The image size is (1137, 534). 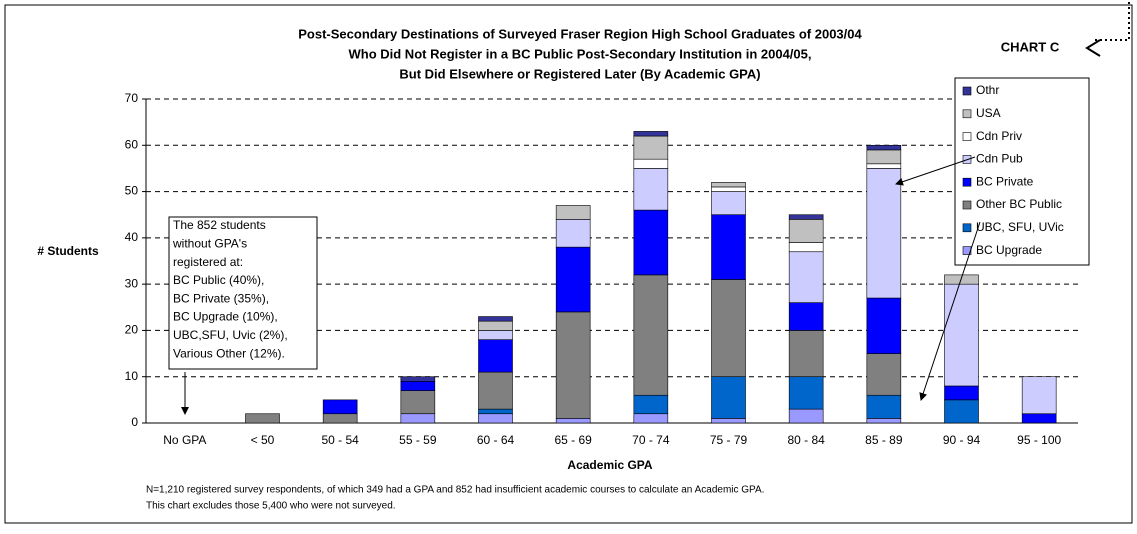 I want to click on annotation-line: registered at:, so click(x=208, y=262).